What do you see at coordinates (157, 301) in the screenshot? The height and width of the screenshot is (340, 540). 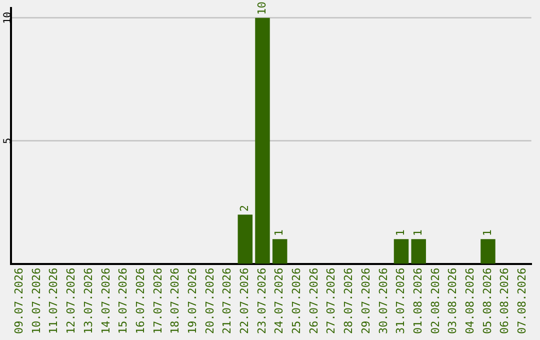 I see `x-tick-label: 17.07.2026` at bounding box center [157, 301].